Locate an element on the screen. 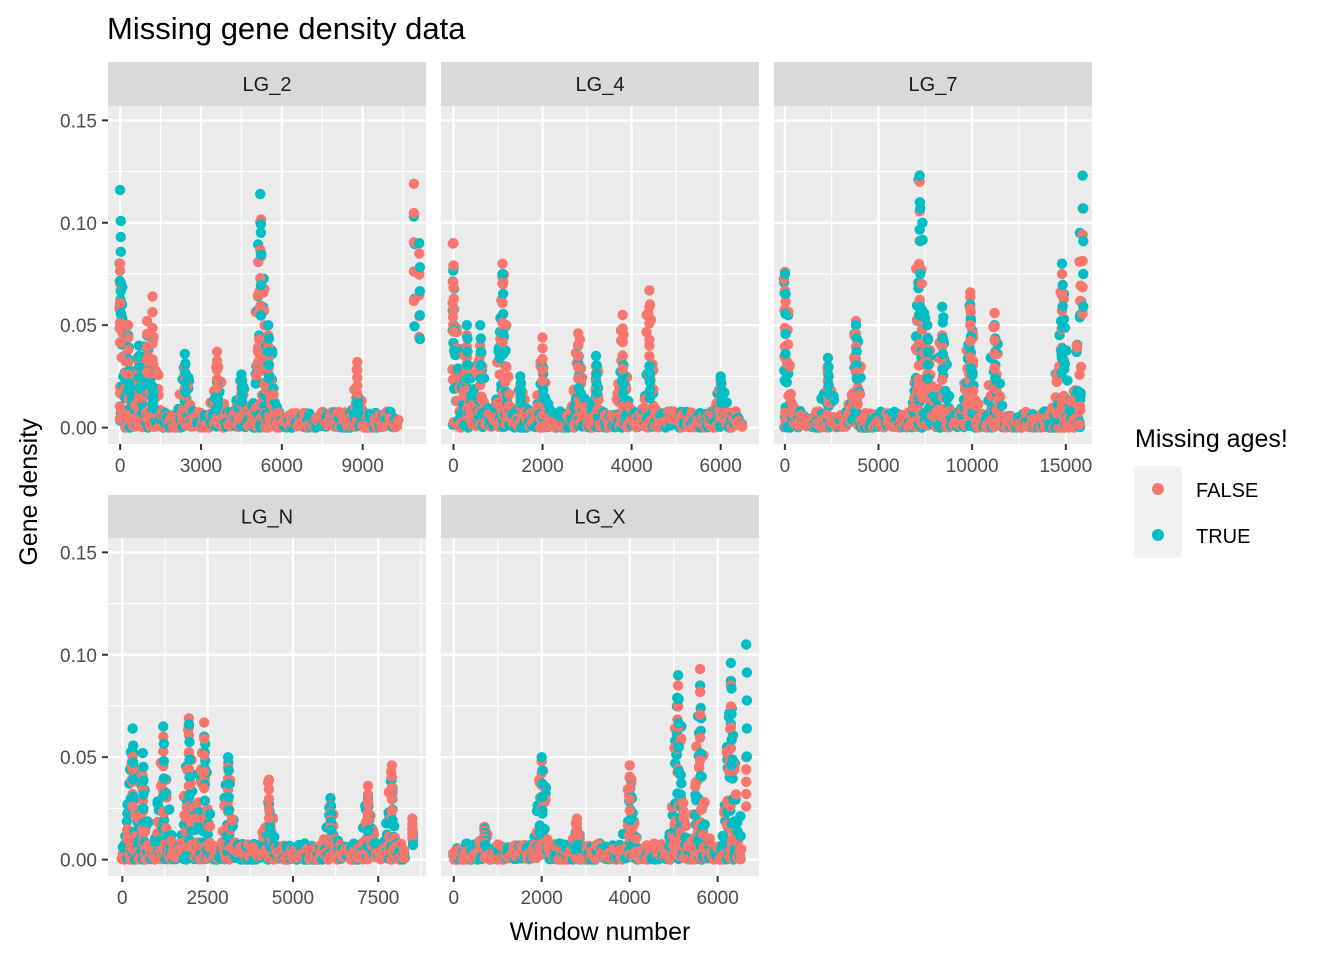 The height and width of the screenshot is (960, 1344). x-tick-label: 9000 is located at coordinates (363, 466).